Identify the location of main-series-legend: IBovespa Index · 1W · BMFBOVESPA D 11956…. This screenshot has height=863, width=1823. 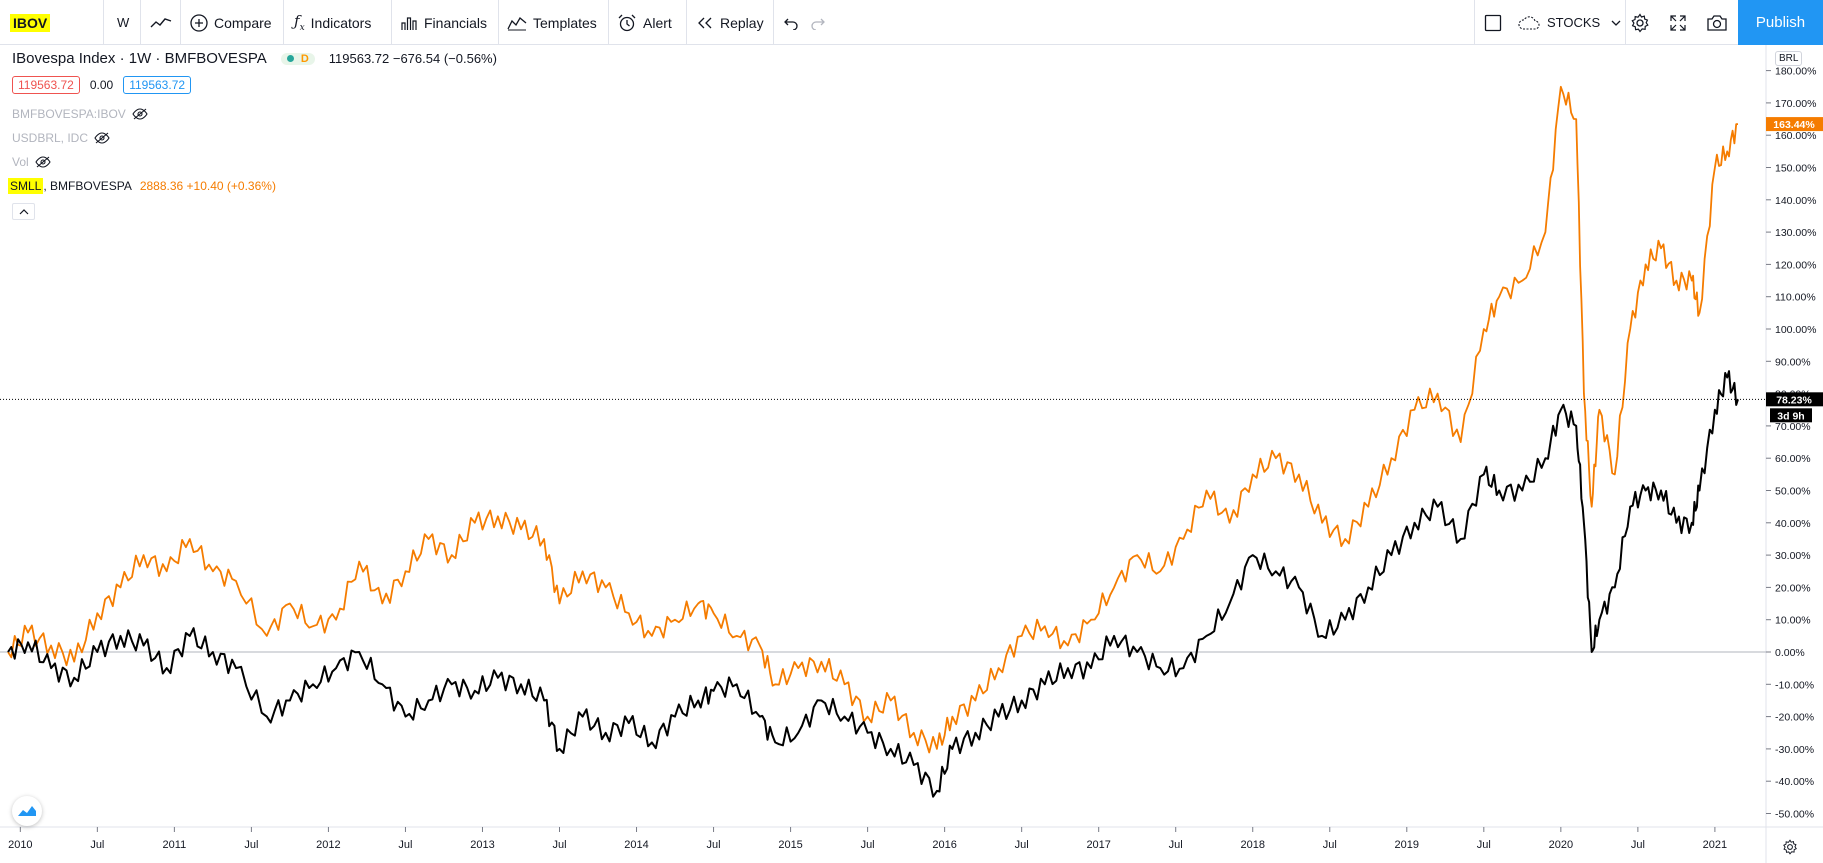
(254, 58).